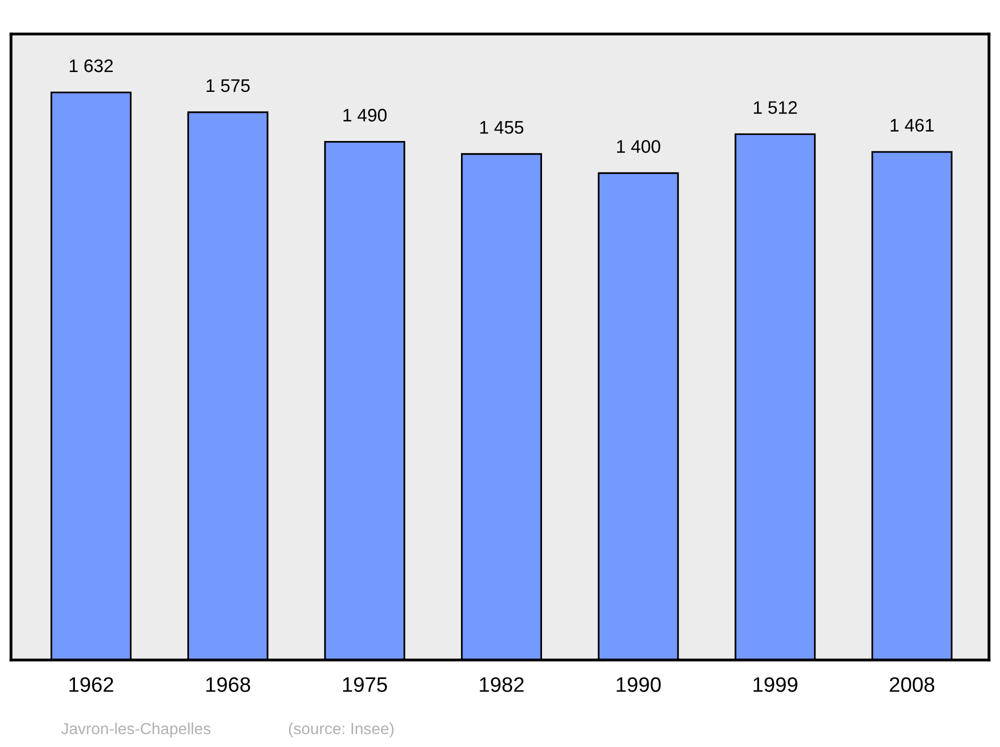 Image resolution: width=1000 pixels, height=747 pixels. Describe the element at coordinates (228, 684) in the screenshot. I see `x-tick-label: 1968` at that location.